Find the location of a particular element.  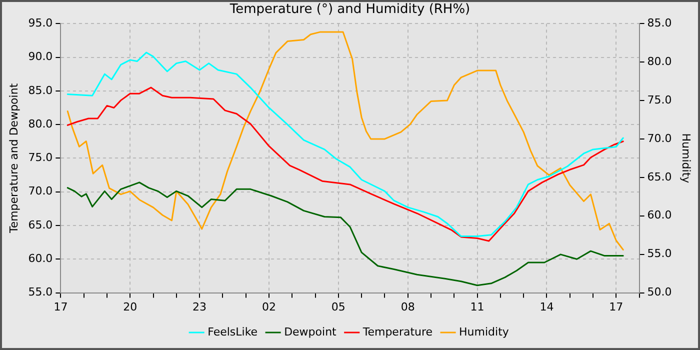

x-tick-label: 11 is located at coordinates (477, 307).